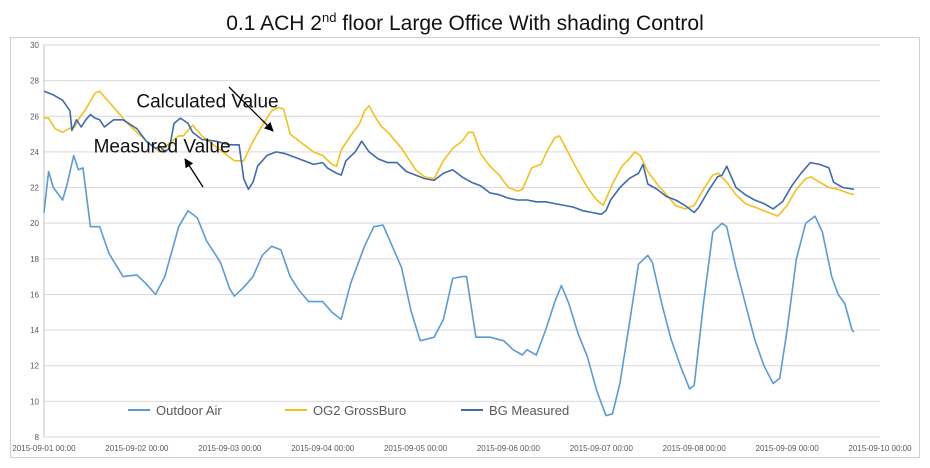 The image size is (930, 468). What do you see at coordinates (189, 410) in the screenshot?
I see `legend-label: Outdoor Air` at bounding box center [189, 410].